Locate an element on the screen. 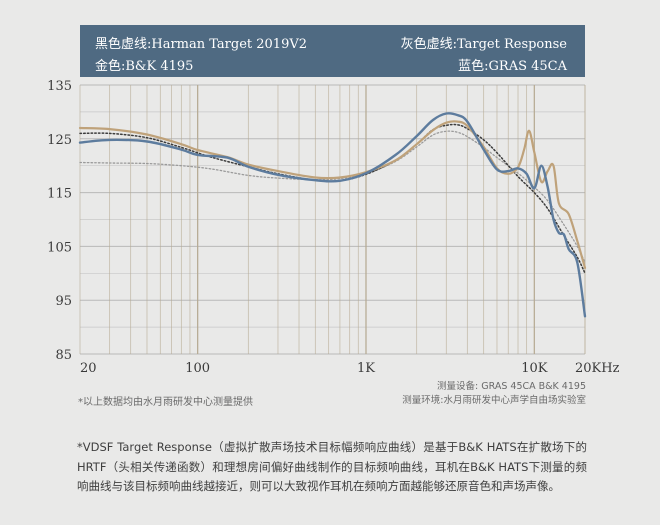  y-tick-label: 105 is located at coordinates (59, 247).